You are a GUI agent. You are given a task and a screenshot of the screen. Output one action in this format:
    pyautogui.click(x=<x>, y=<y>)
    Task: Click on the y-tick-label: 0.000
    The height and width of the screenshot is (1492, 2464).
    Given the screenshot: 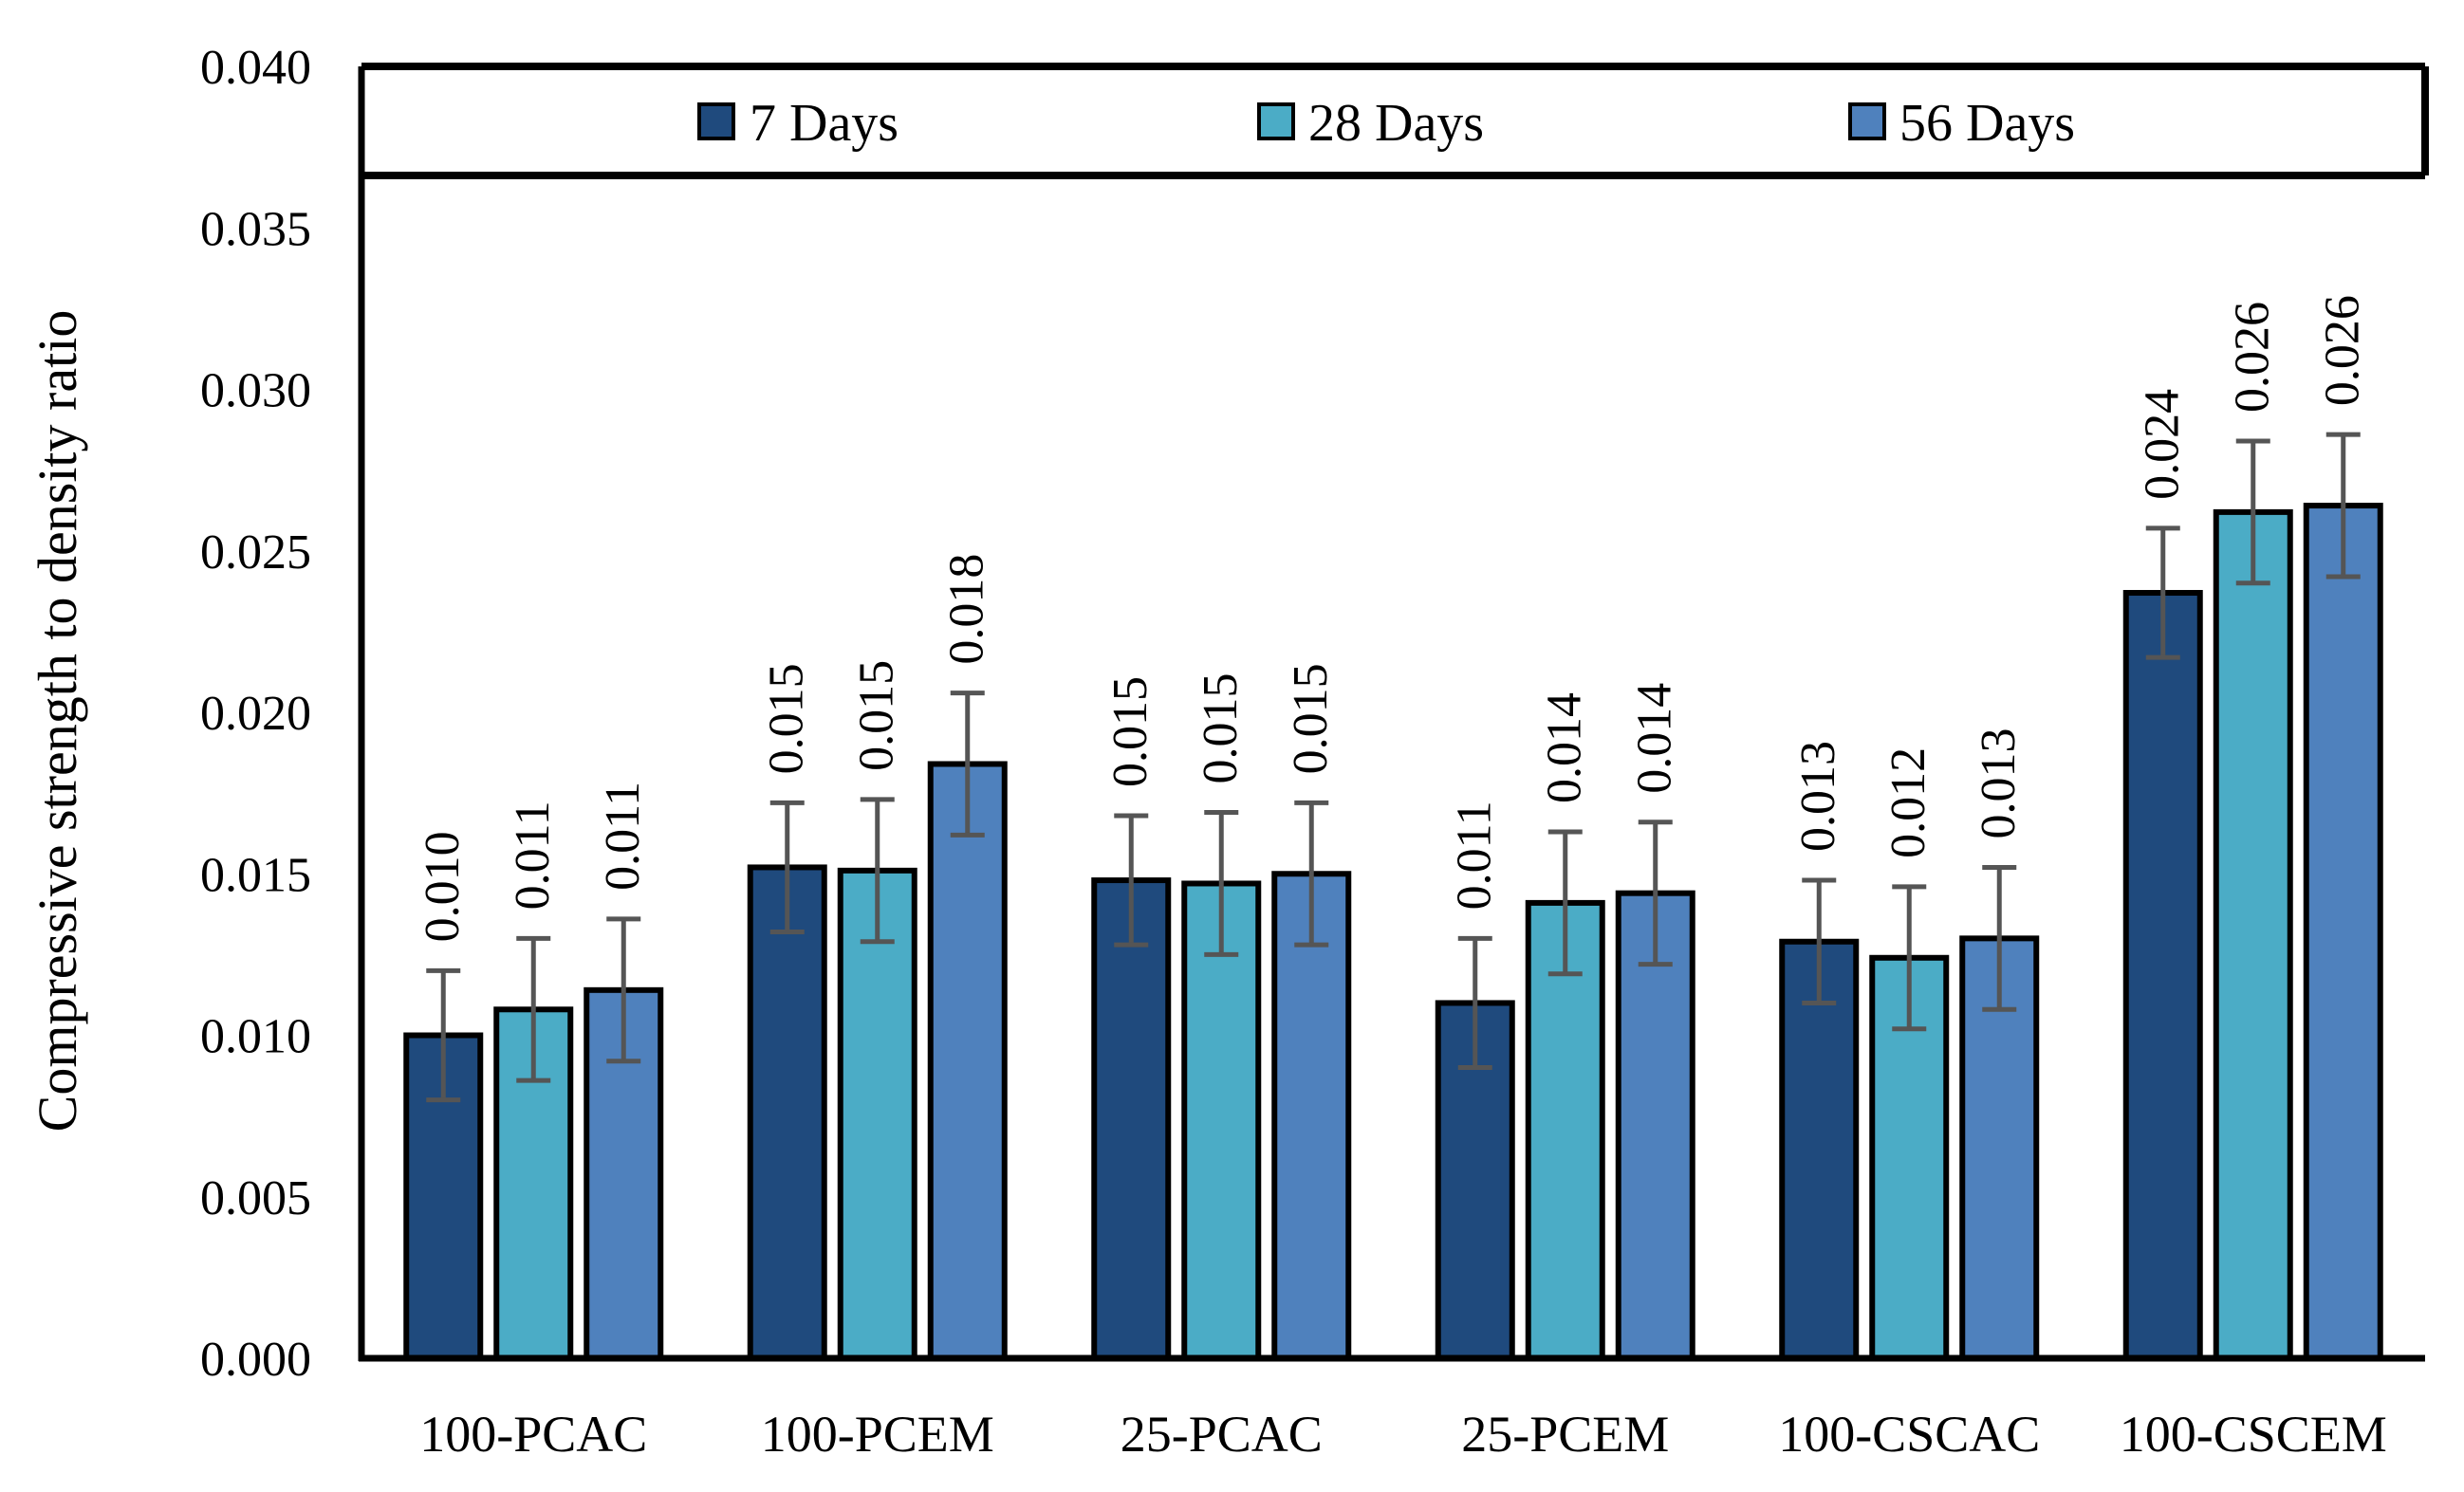 What is the action you would take?
    pyautogui.click(x=255, y=1360)
    